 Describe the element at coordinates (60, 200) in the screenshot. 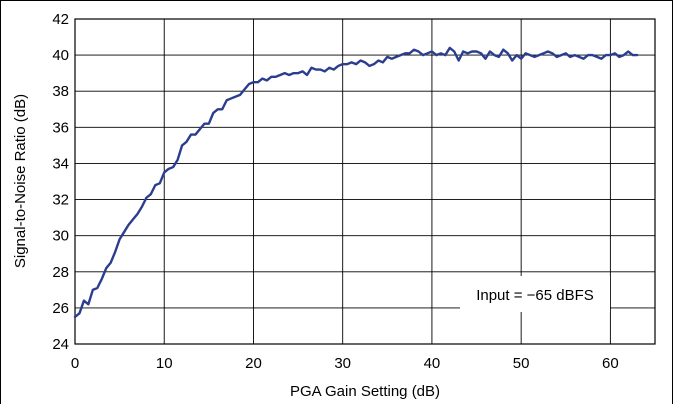

I see `y-tick-label: 32` at that location.